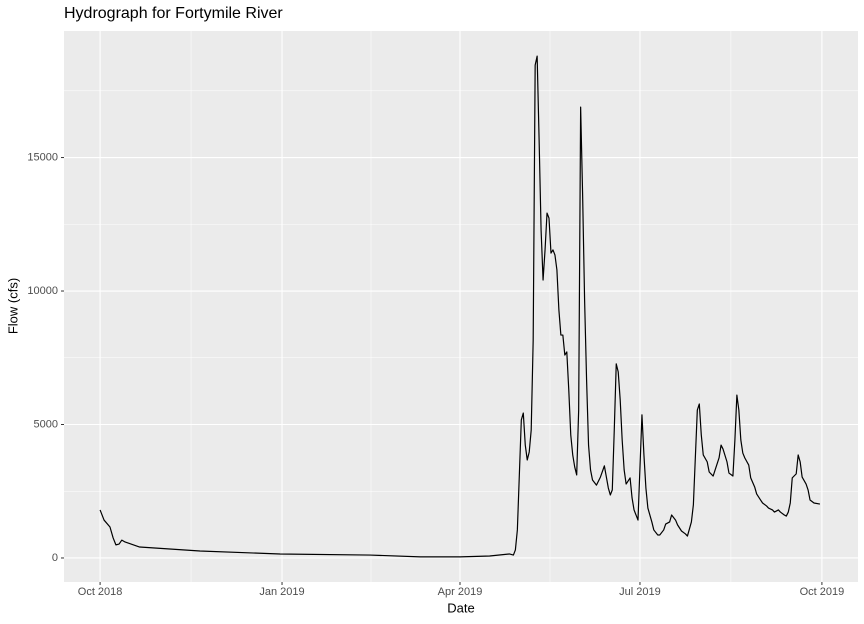 The height and width of the screenshot is (624, 864). I want to click on x-tick-label: Jul 2019, so click(640, 592).